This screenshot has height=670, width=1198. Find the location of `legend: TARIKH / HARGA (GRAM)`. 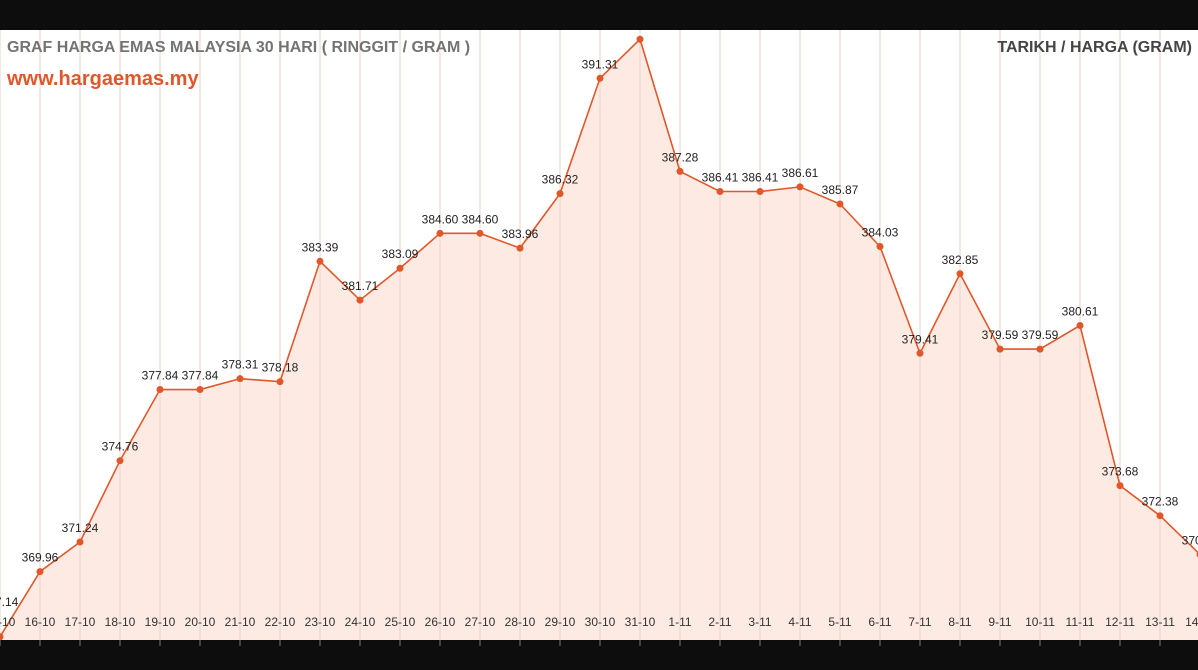

legend: TARIKH / HARGA (GRAM) is located at coordinates (1094, 47).